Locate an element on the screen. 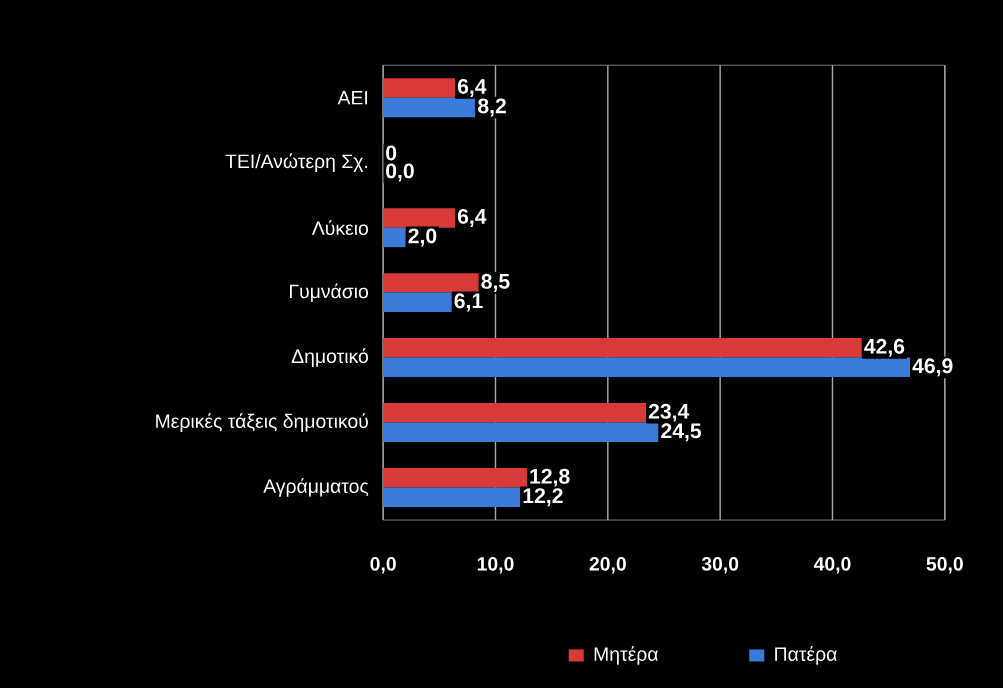 The image size is (1003, 688). y-tick-label: Γυμνάσιο is located at coordinates (329, 292).